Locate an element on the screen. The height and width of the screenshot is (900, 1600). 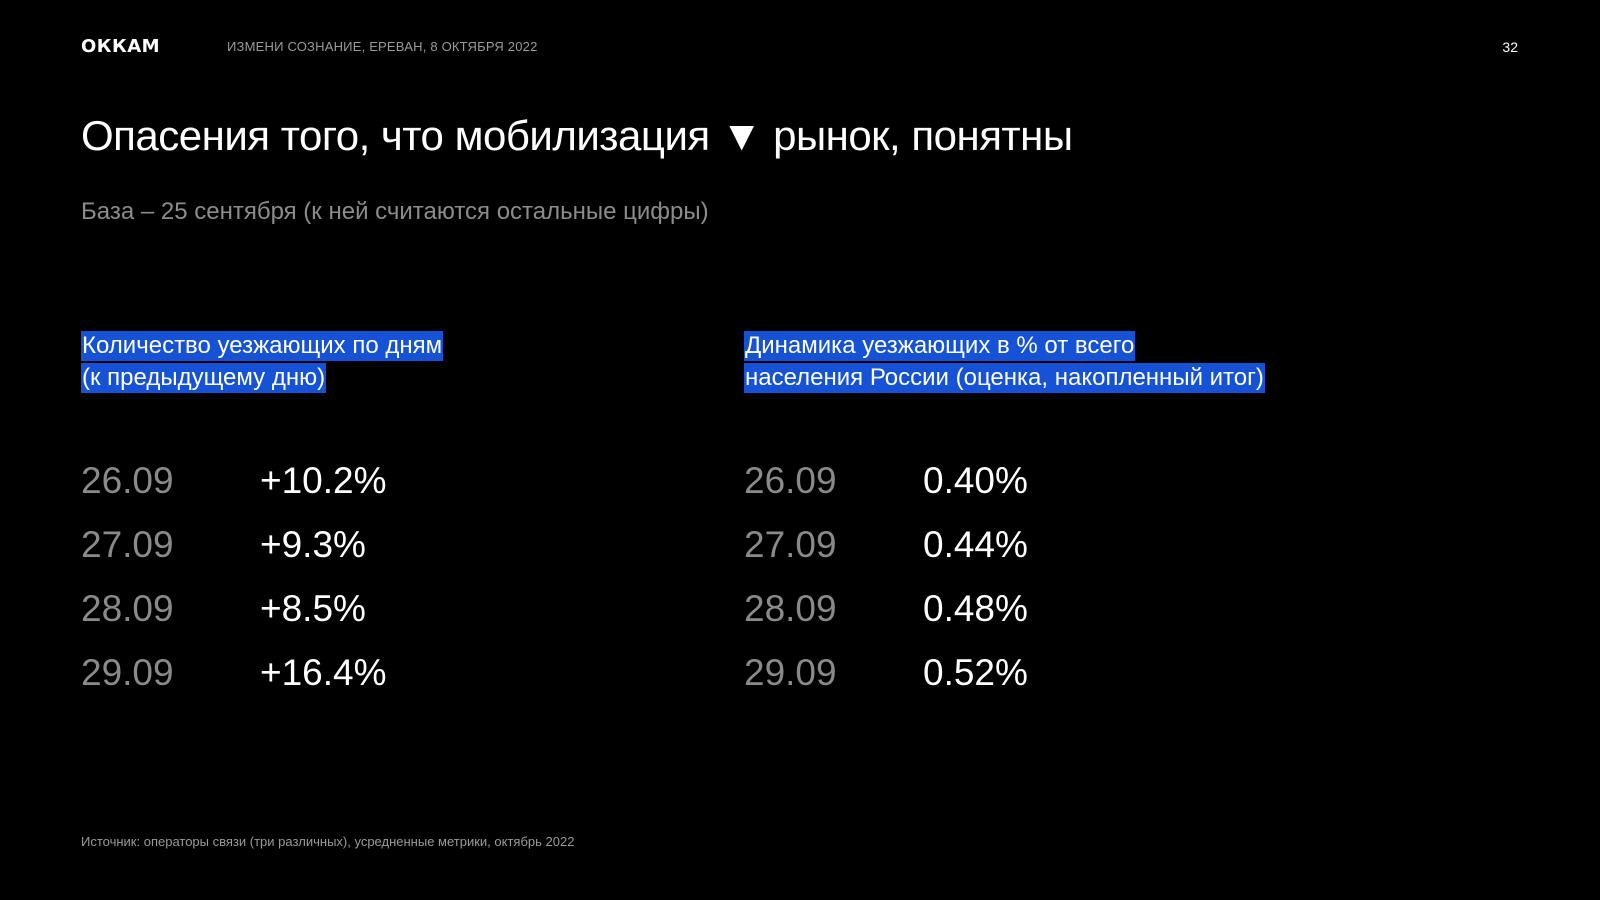
panel-heading-line-1: Динамика уезжающих в % от всего is located at coordinates (940, 346).